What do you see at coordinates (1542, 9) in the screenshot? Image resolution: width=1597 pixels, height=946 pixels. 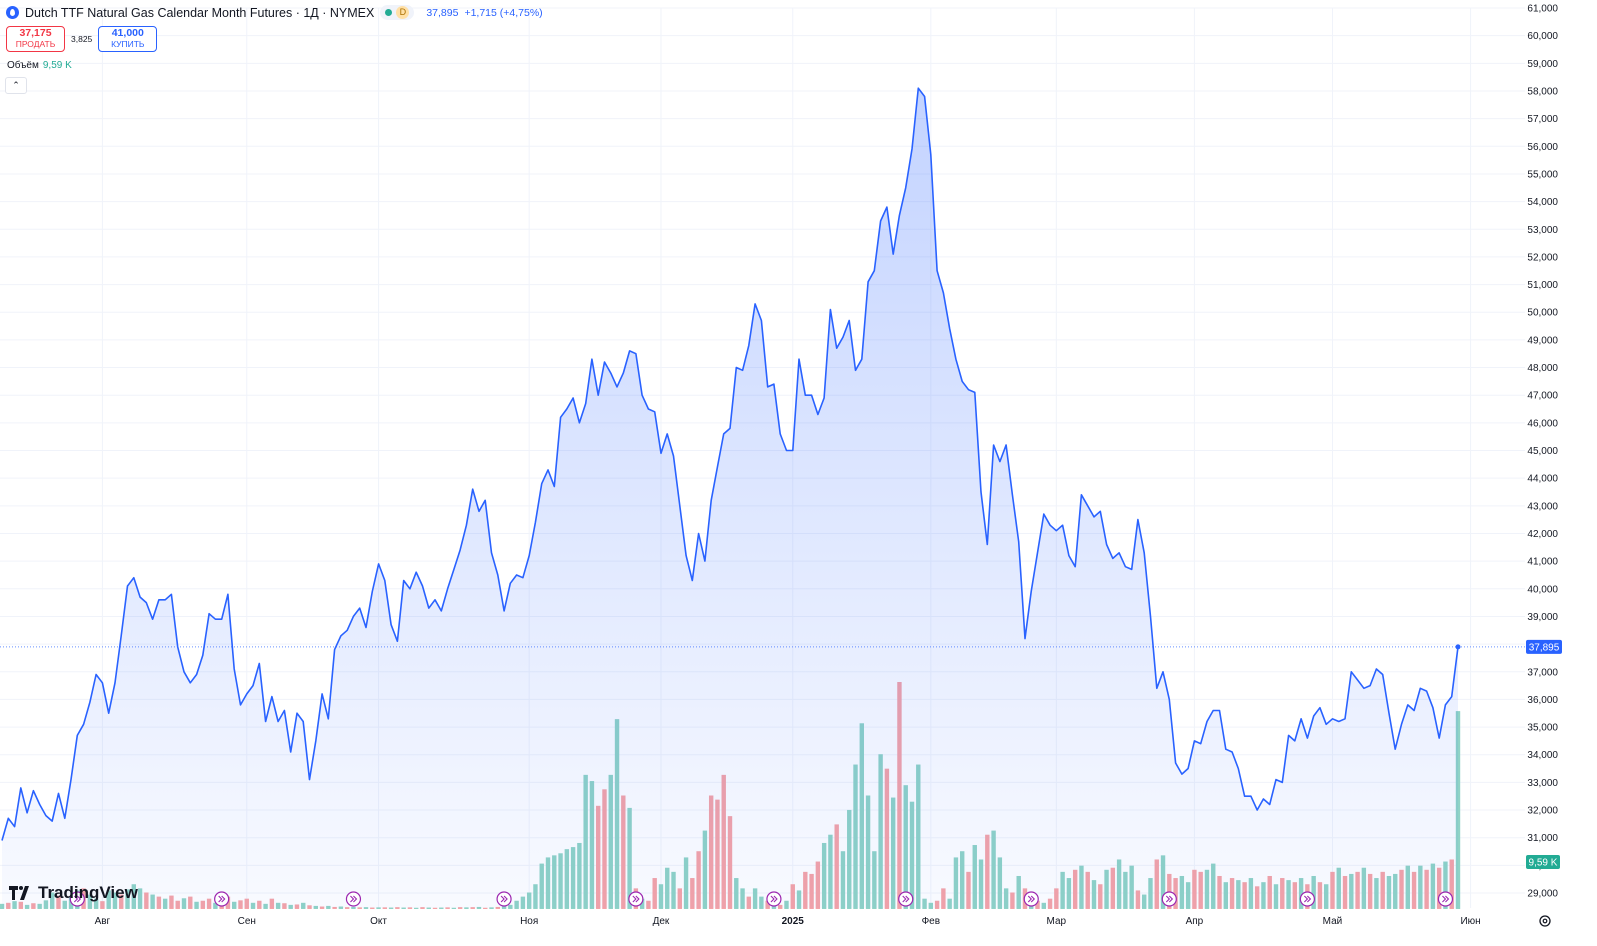 I see `y-tick-label: 61,000` at bounding box center [1542, 9].